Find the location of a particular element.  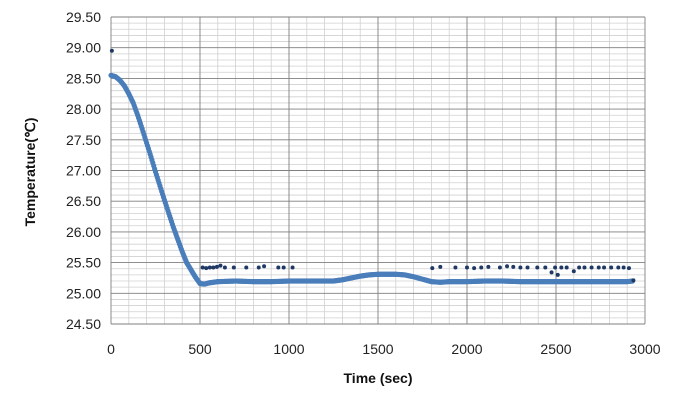

x-tick-label: 2000 is located at coordinates (466, 349).